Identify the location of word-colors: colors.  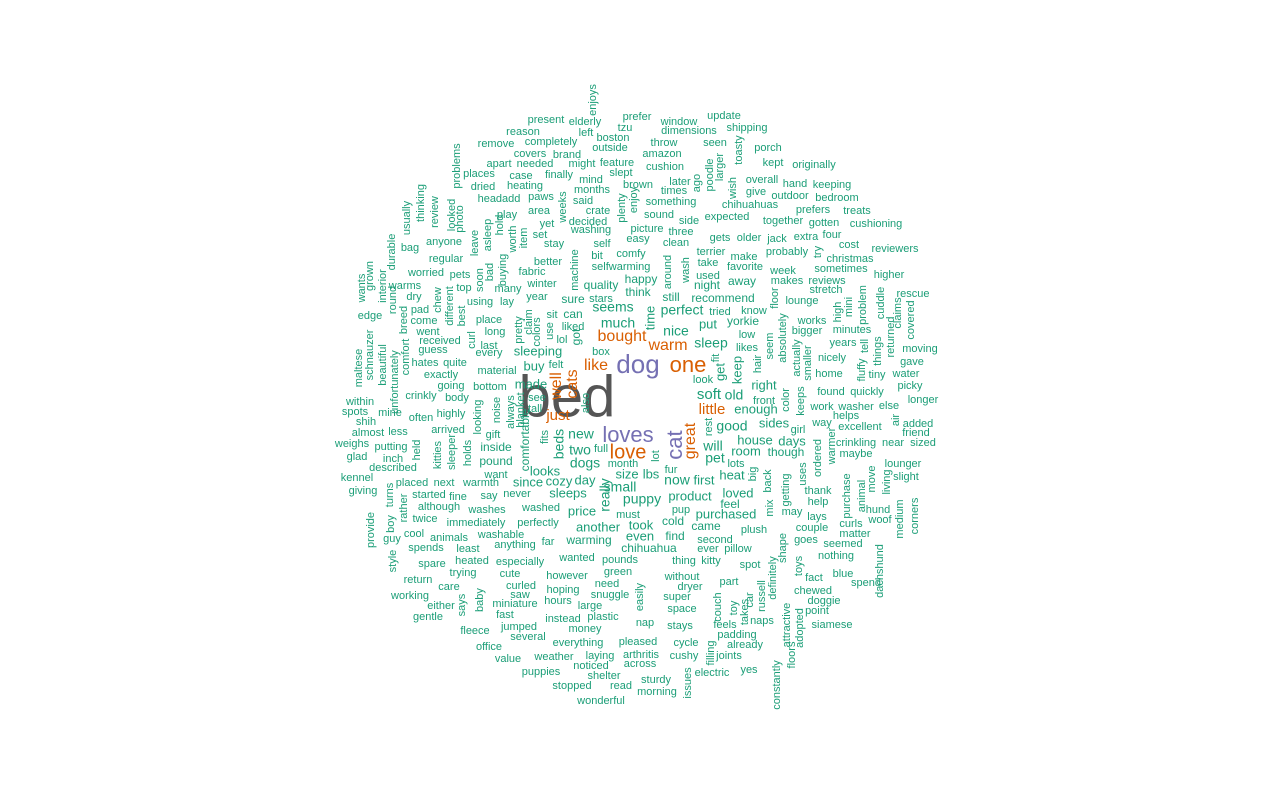
(537, 332).